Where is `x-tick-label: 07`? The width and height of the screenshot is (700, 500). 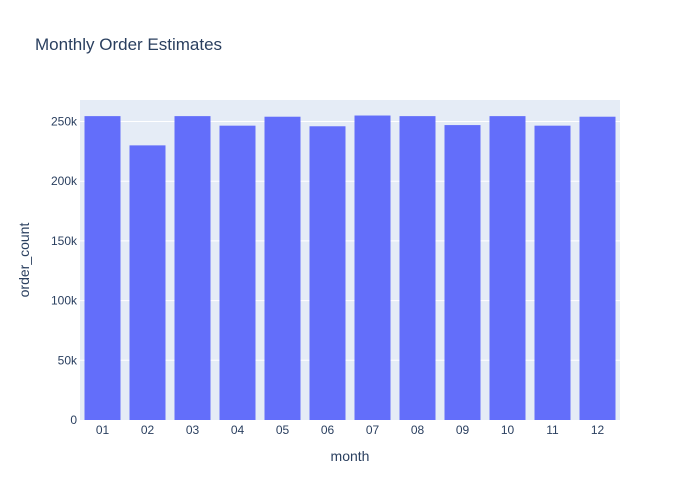
x-tick-label: 07 is located at coordinates (373, 430).